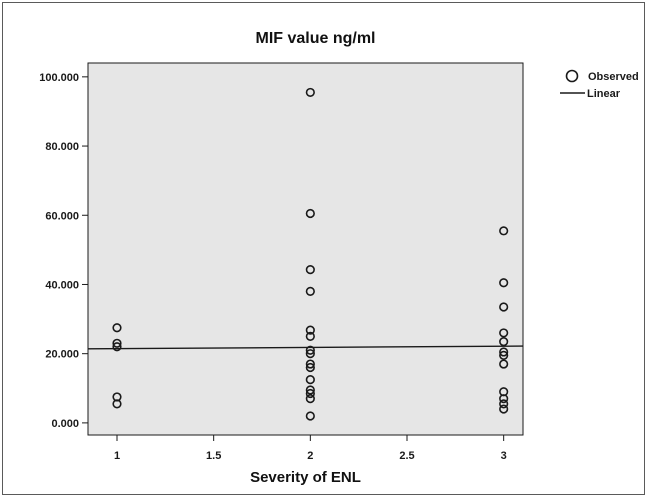 The width and height of the screenshot is (647, 497). Describe the element at coordinates (62, 355) in the screenshot. I see `y-tick-label: 20.000` at that location.